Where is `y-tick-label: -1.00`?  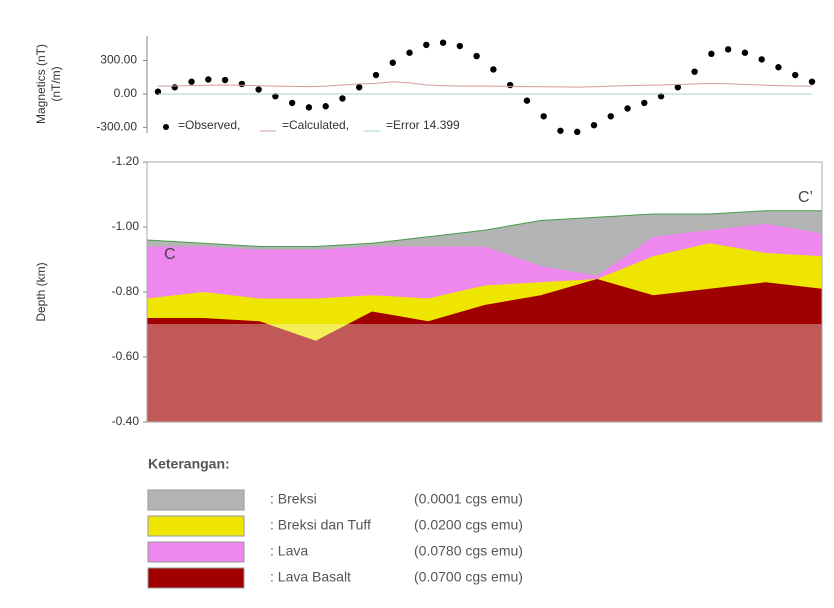 y-tick-label: -1.00 is located at coordinates (126, 226).